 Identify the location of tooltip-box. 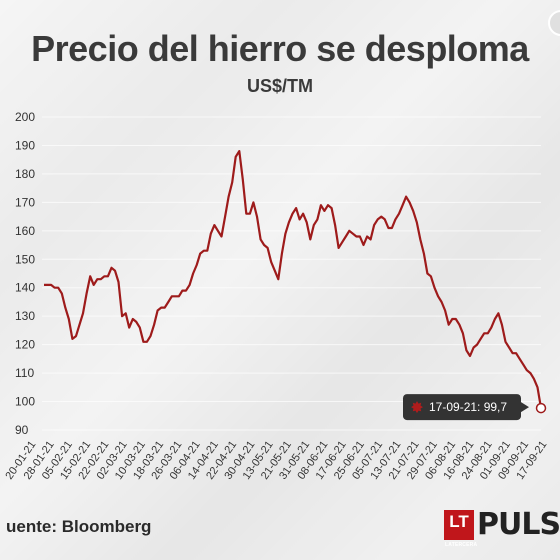
(462, 407).